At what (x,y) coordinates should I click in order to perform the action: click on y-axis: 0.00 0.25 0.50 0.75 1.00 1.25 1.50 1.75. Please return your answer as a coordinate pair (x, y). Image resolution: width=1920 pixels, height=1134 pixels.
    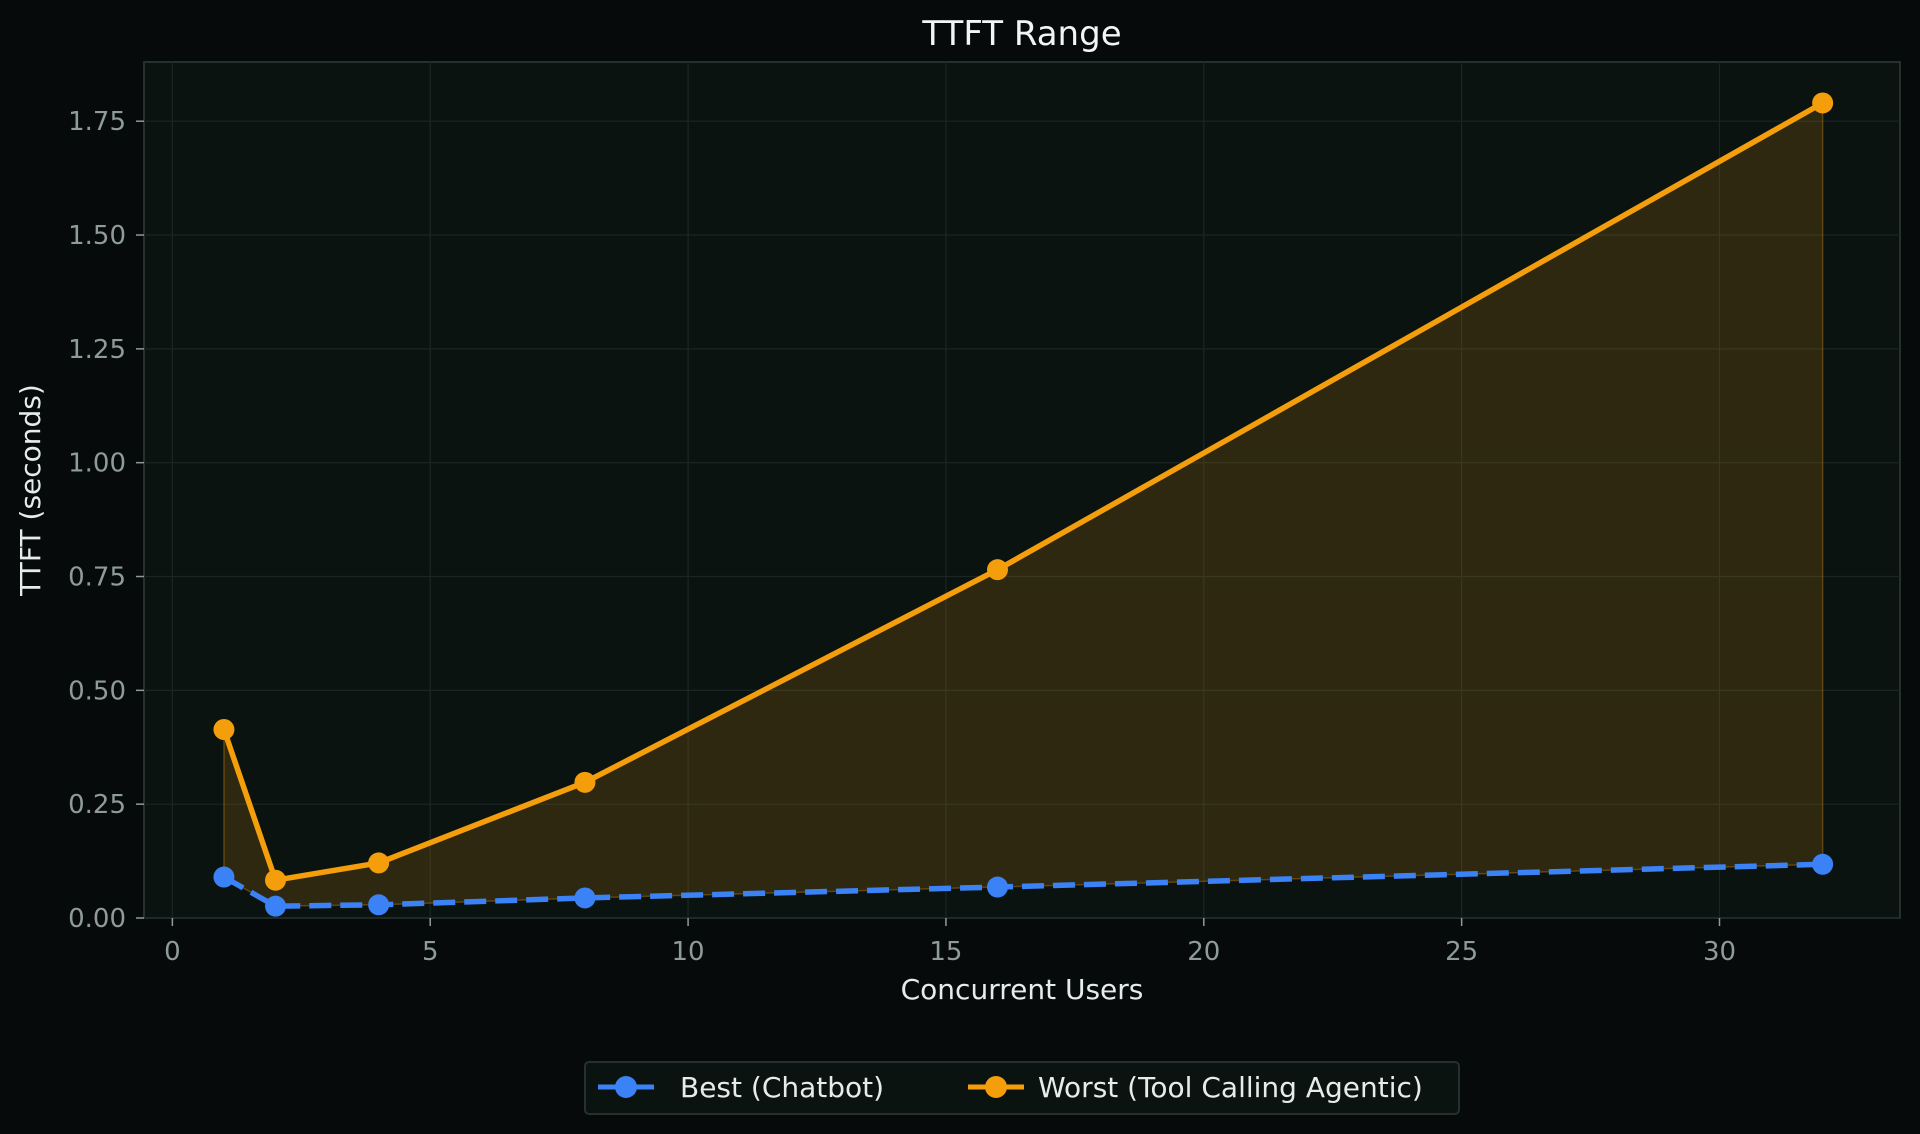
    Looking at the image, I should click on (106, 520).